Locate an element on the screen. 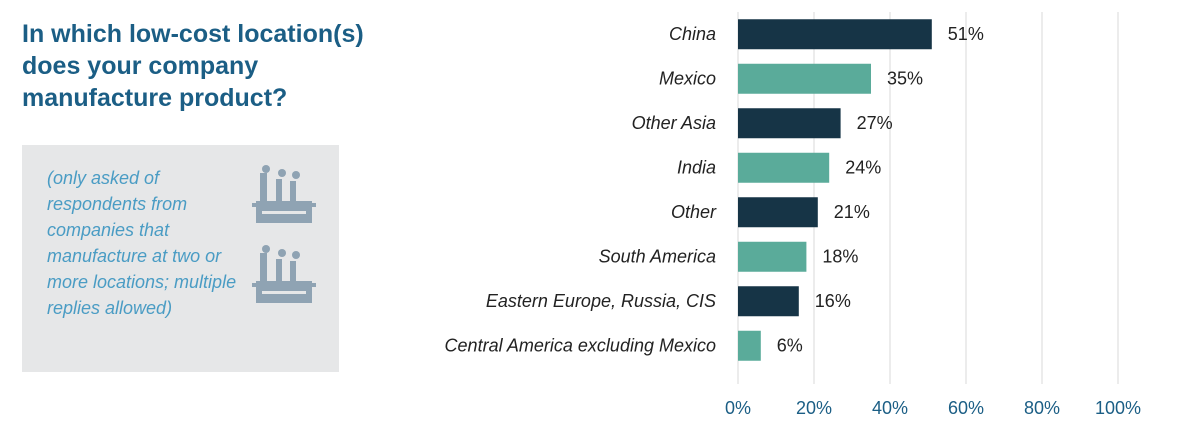 The width and height of the screenshot is (1200, 441). value-label: 16% is located at coordinates (833, 301).